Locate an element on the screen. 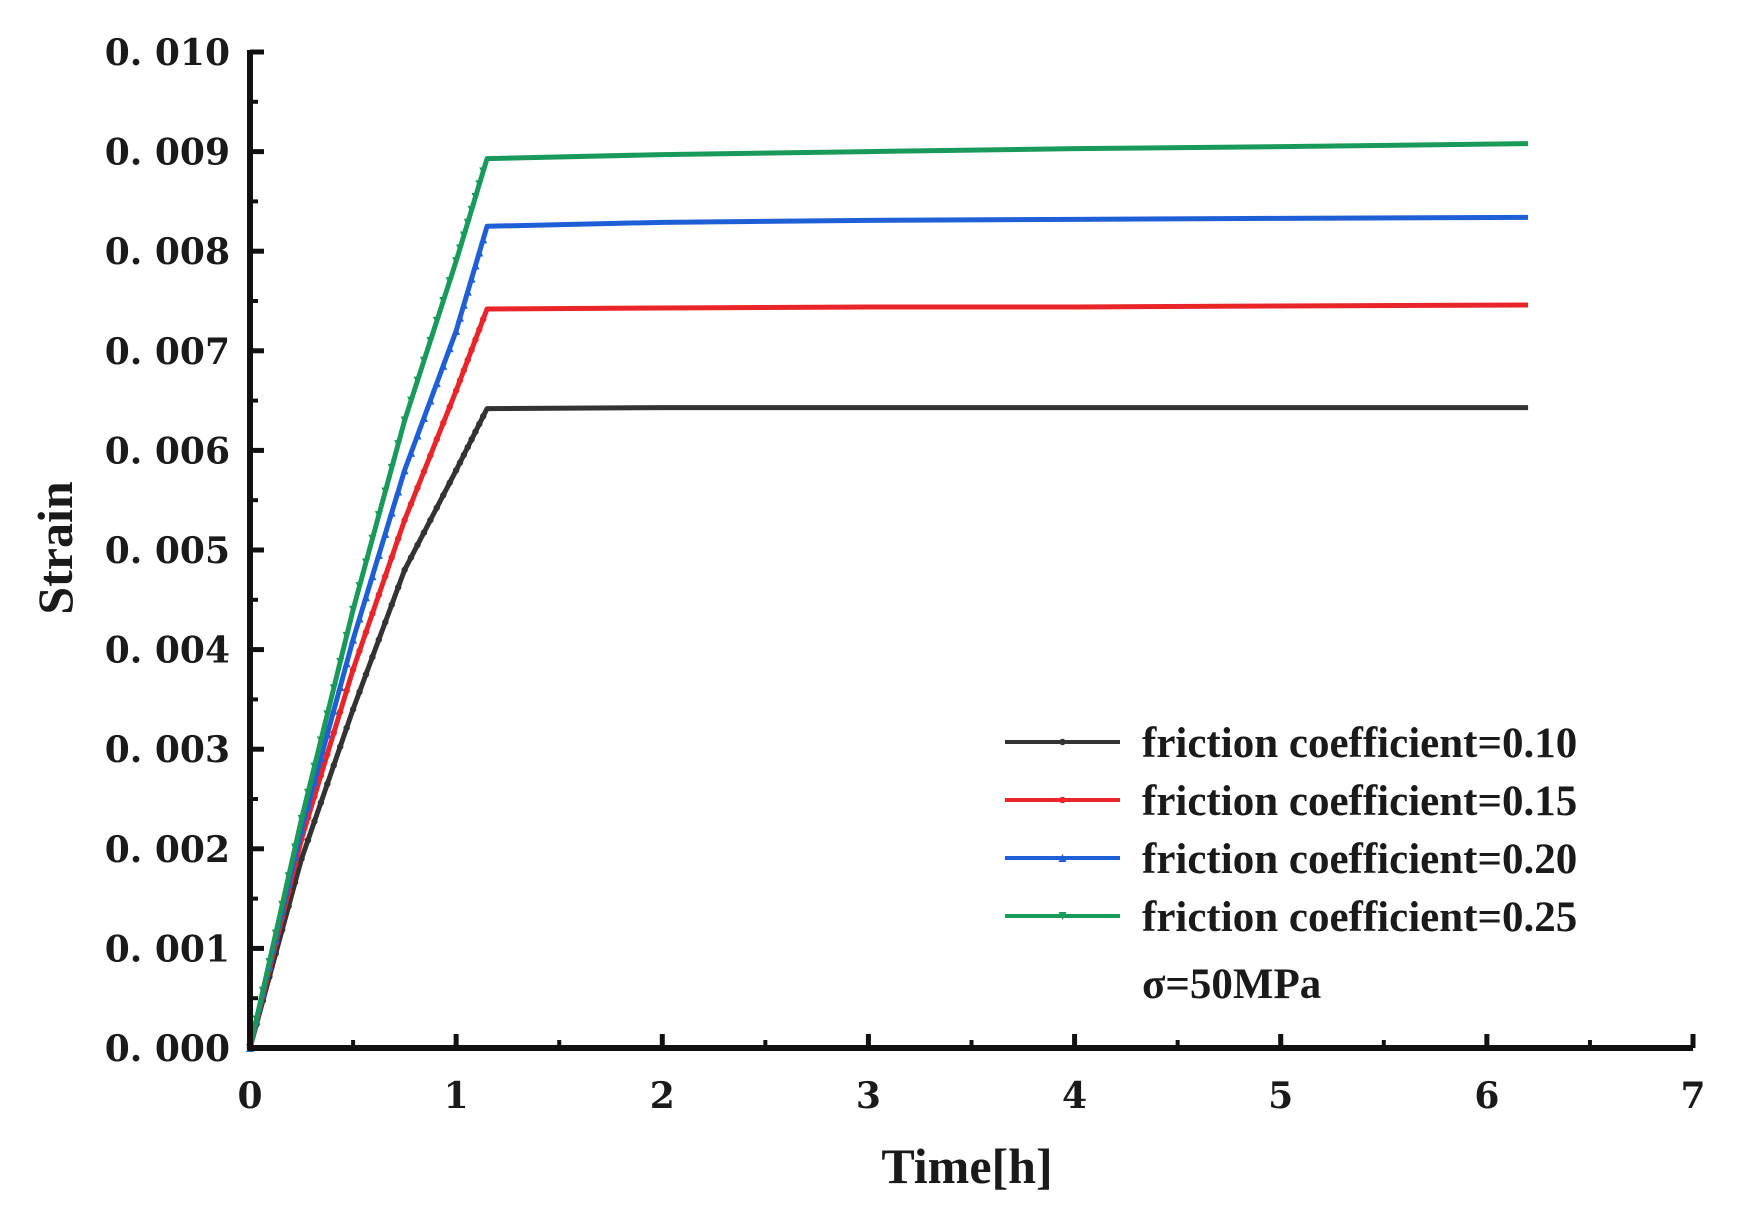  legend-label: friction coefficient=0.20 is located at coordinates (1359, 859).